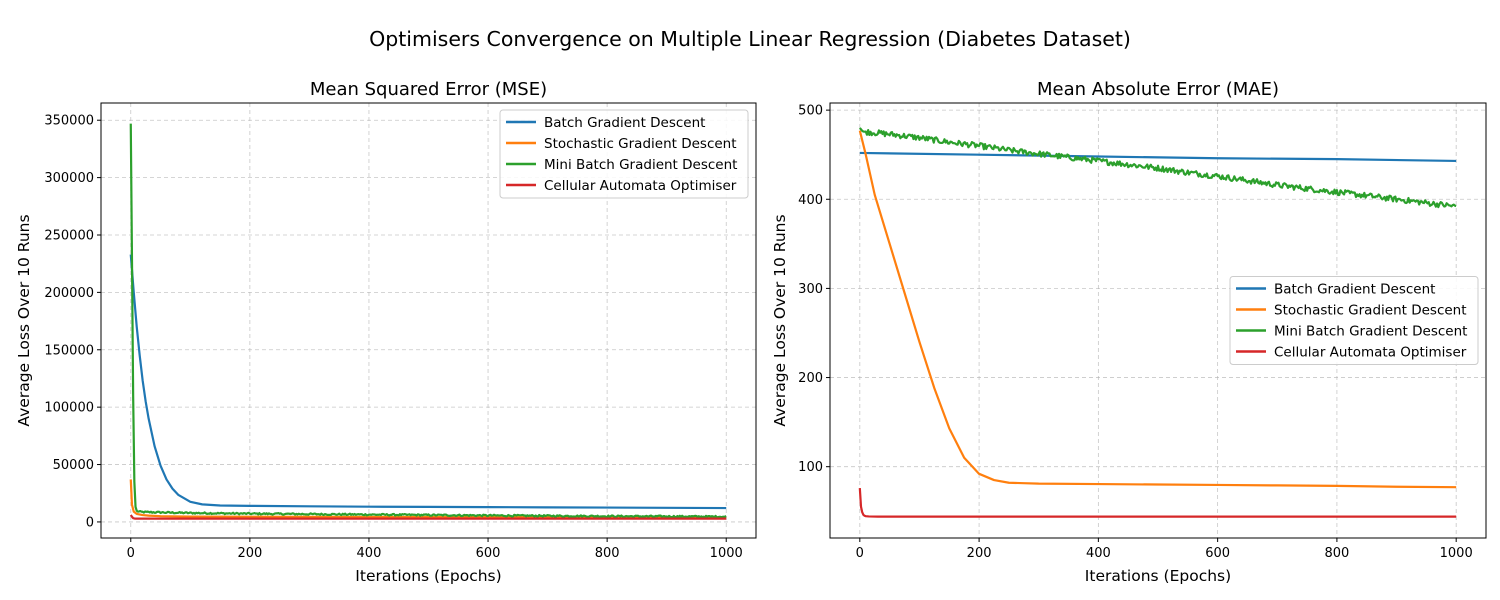  I want to click on mae-legend-label: Stochastic Gradient Descent, so click(1370, 311).